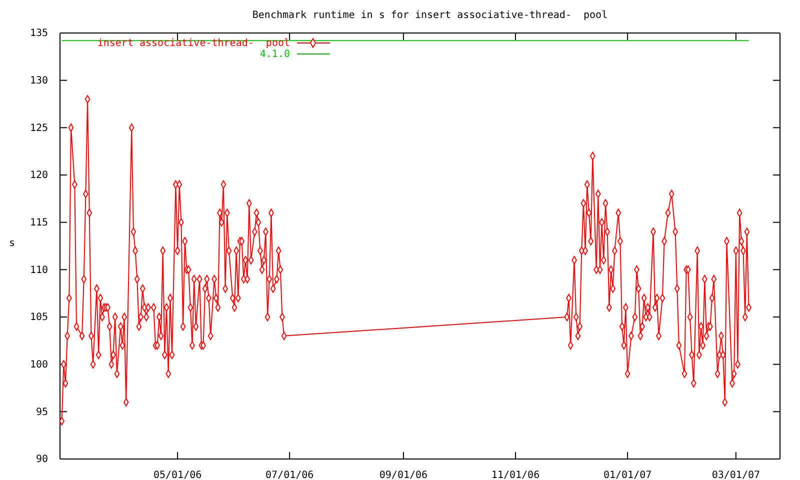  What do you see at coordinates (39, 34) in the screenshot?
I see `y-tick-label: 135` at bounding box center [39, 34].